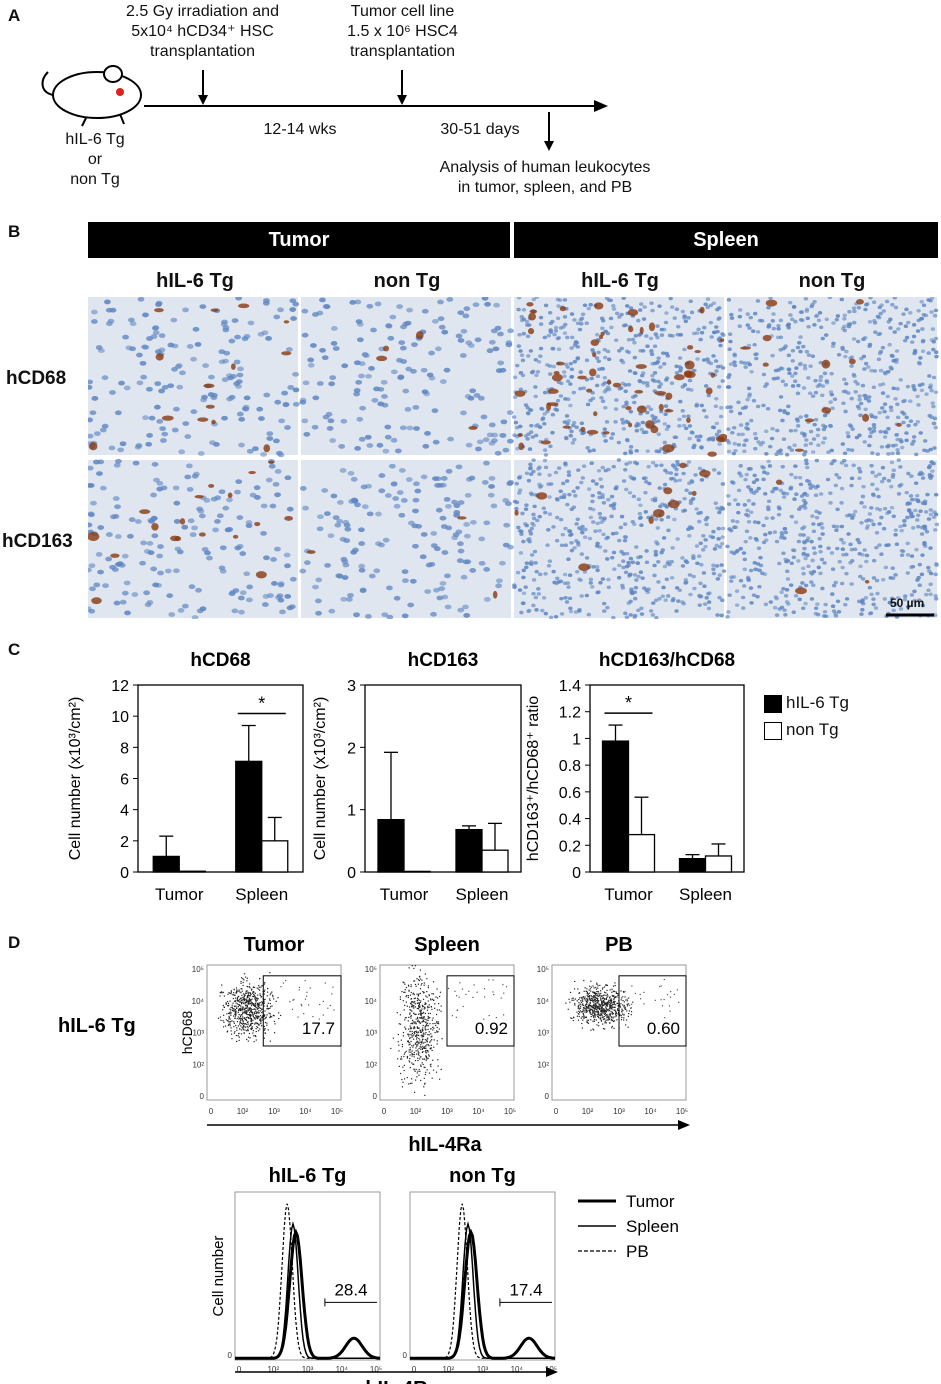 The image size is (941, 1384). Describe the element at coordinates (307, 1290) in the screenshot. I see `histogram-curve-spleen` at that location.